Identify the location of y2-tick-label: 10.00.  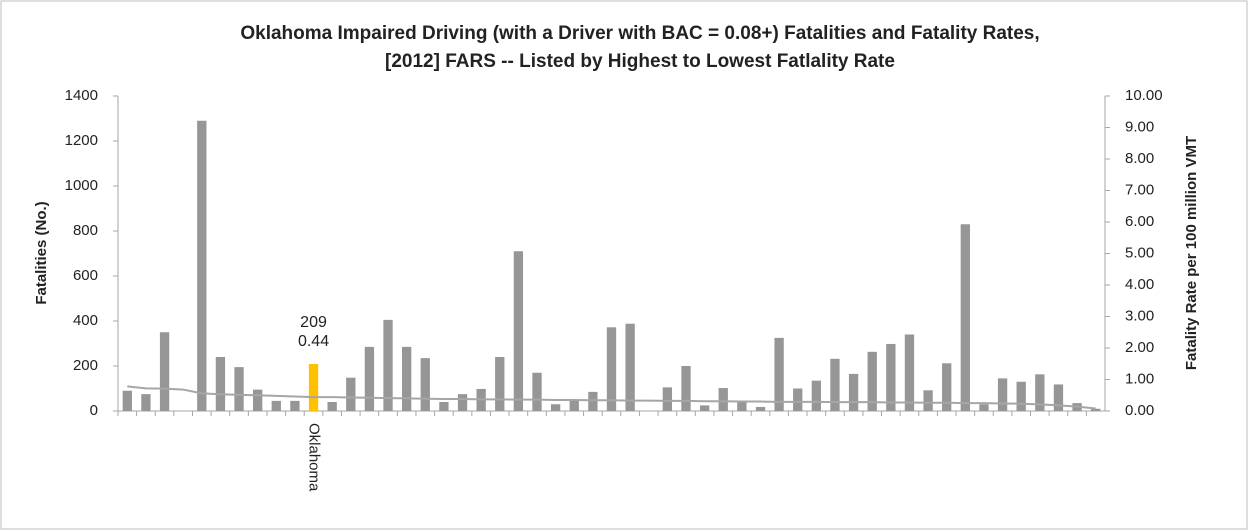
(1144, 95).